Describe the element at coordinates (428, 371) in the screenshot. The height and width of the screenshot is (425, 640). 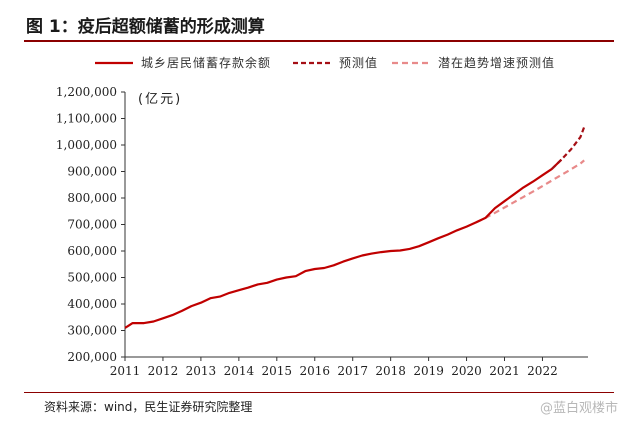
I see `x-tick-label: 2019` at that location.